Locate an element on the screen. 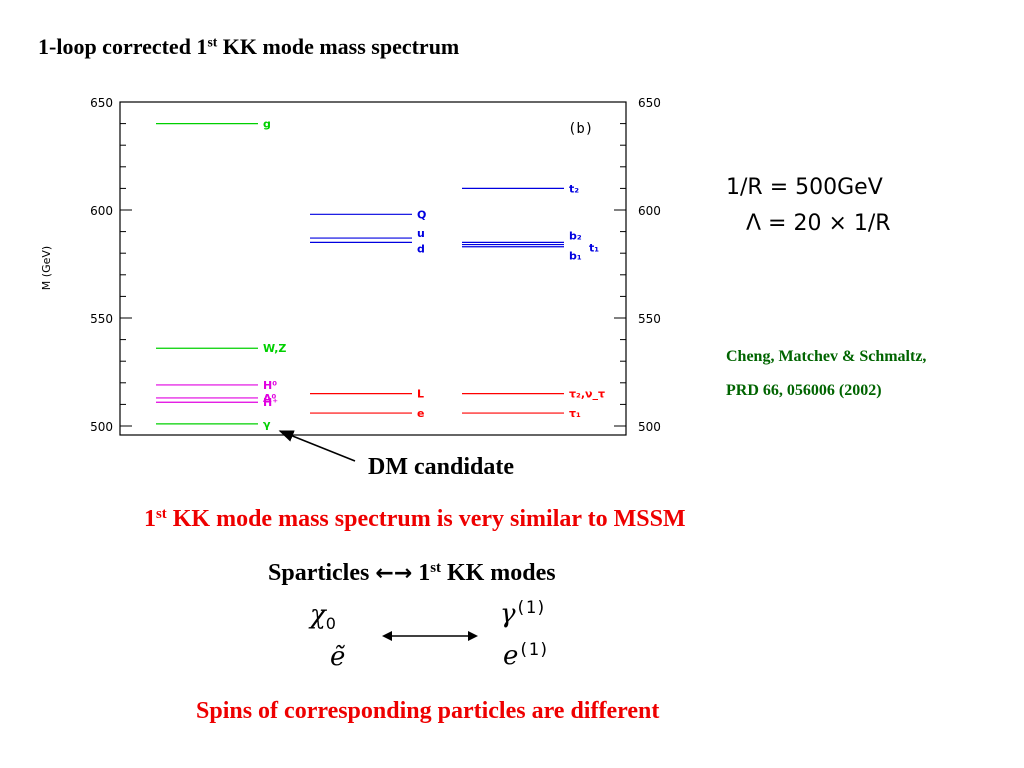 The width and height of the screenshot is (1024, 768). mass-level-label: H⁰ is located at coordinates (270, 385).